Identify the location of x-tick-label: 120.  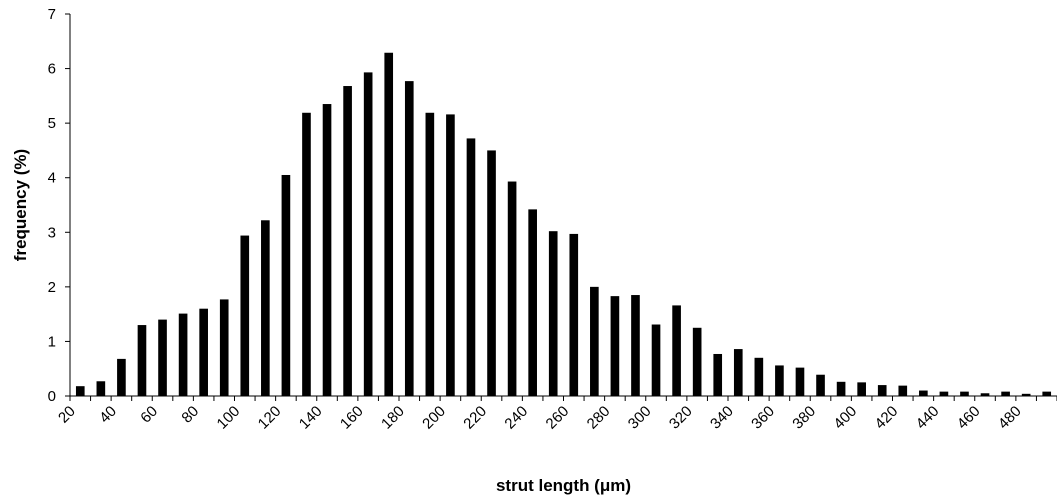
(270, 418).